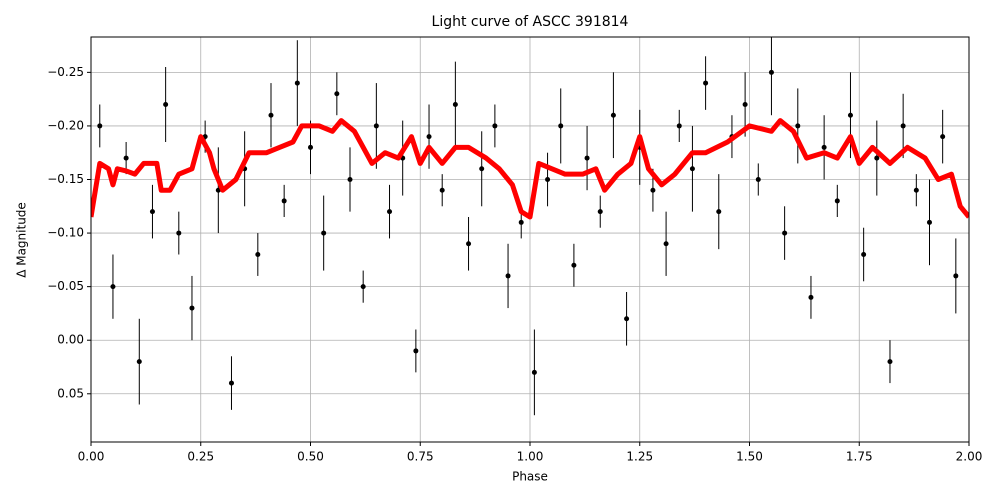 The width and height of the screenshot is (1000, 500). What do you see at coordinates (639, 457) in the screenshot?
I see `x-tick-label: 1.25` at bounding box center [639, 457].